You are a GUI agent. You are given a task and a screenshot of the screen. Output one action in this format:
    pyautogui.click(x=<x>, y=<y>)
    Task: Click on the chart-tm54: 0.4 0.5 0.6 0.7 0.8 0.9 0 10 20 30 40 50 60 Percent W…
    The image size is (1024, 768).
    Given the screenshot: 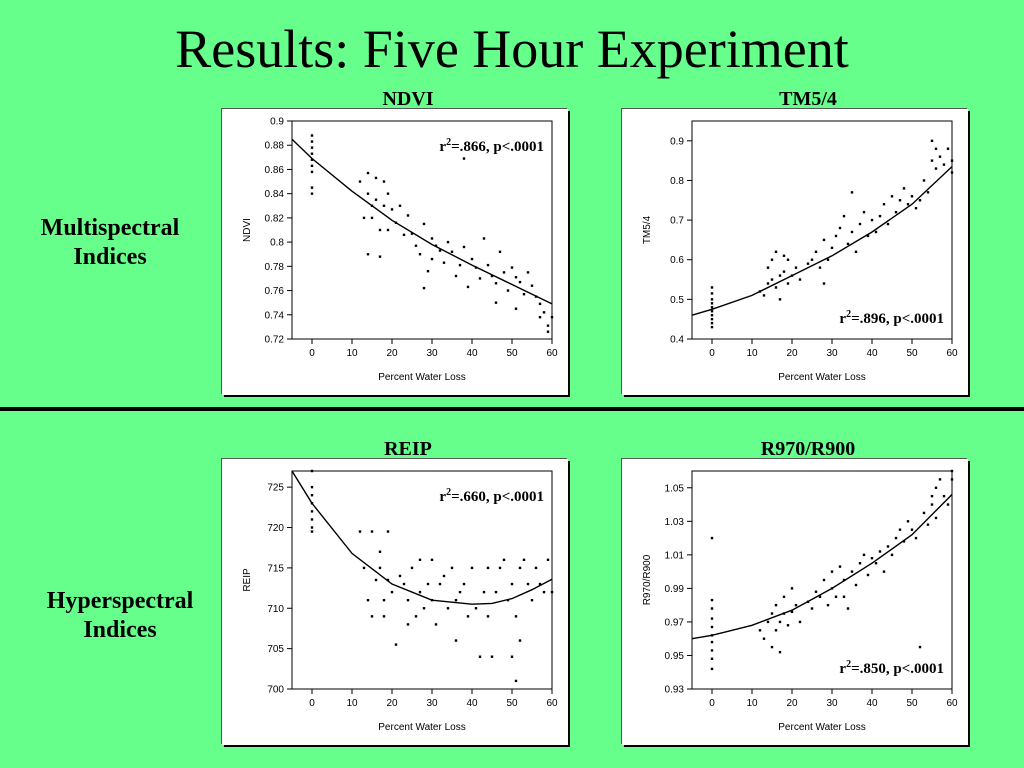 What is the action you would take?
    pyautogui.click(x=800, y=251)
    